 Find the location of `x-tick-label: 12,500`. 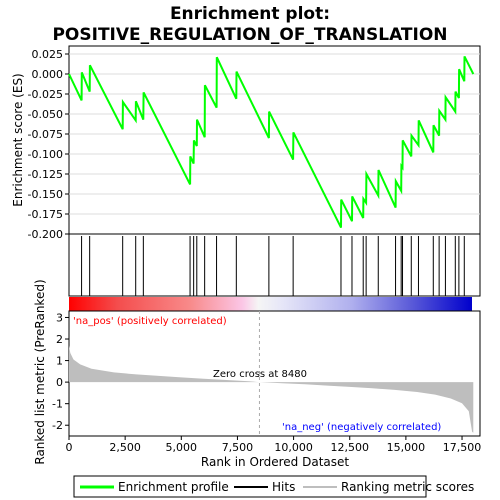

x-tick-label: 12,500 is located at coordinates (349, 447).